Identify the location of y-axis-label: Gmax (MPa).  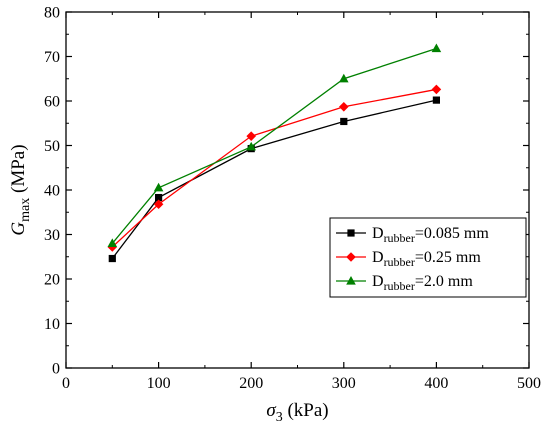
(20, 189).